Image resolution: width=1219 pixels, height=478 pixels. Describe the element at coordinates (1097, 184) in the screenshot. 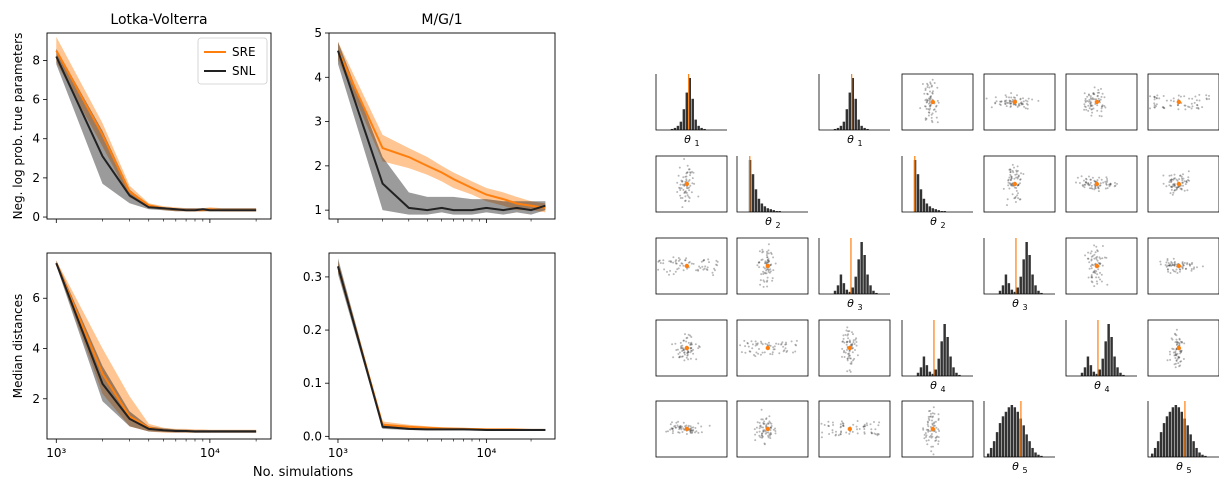

I see `true-value-point` at that location.